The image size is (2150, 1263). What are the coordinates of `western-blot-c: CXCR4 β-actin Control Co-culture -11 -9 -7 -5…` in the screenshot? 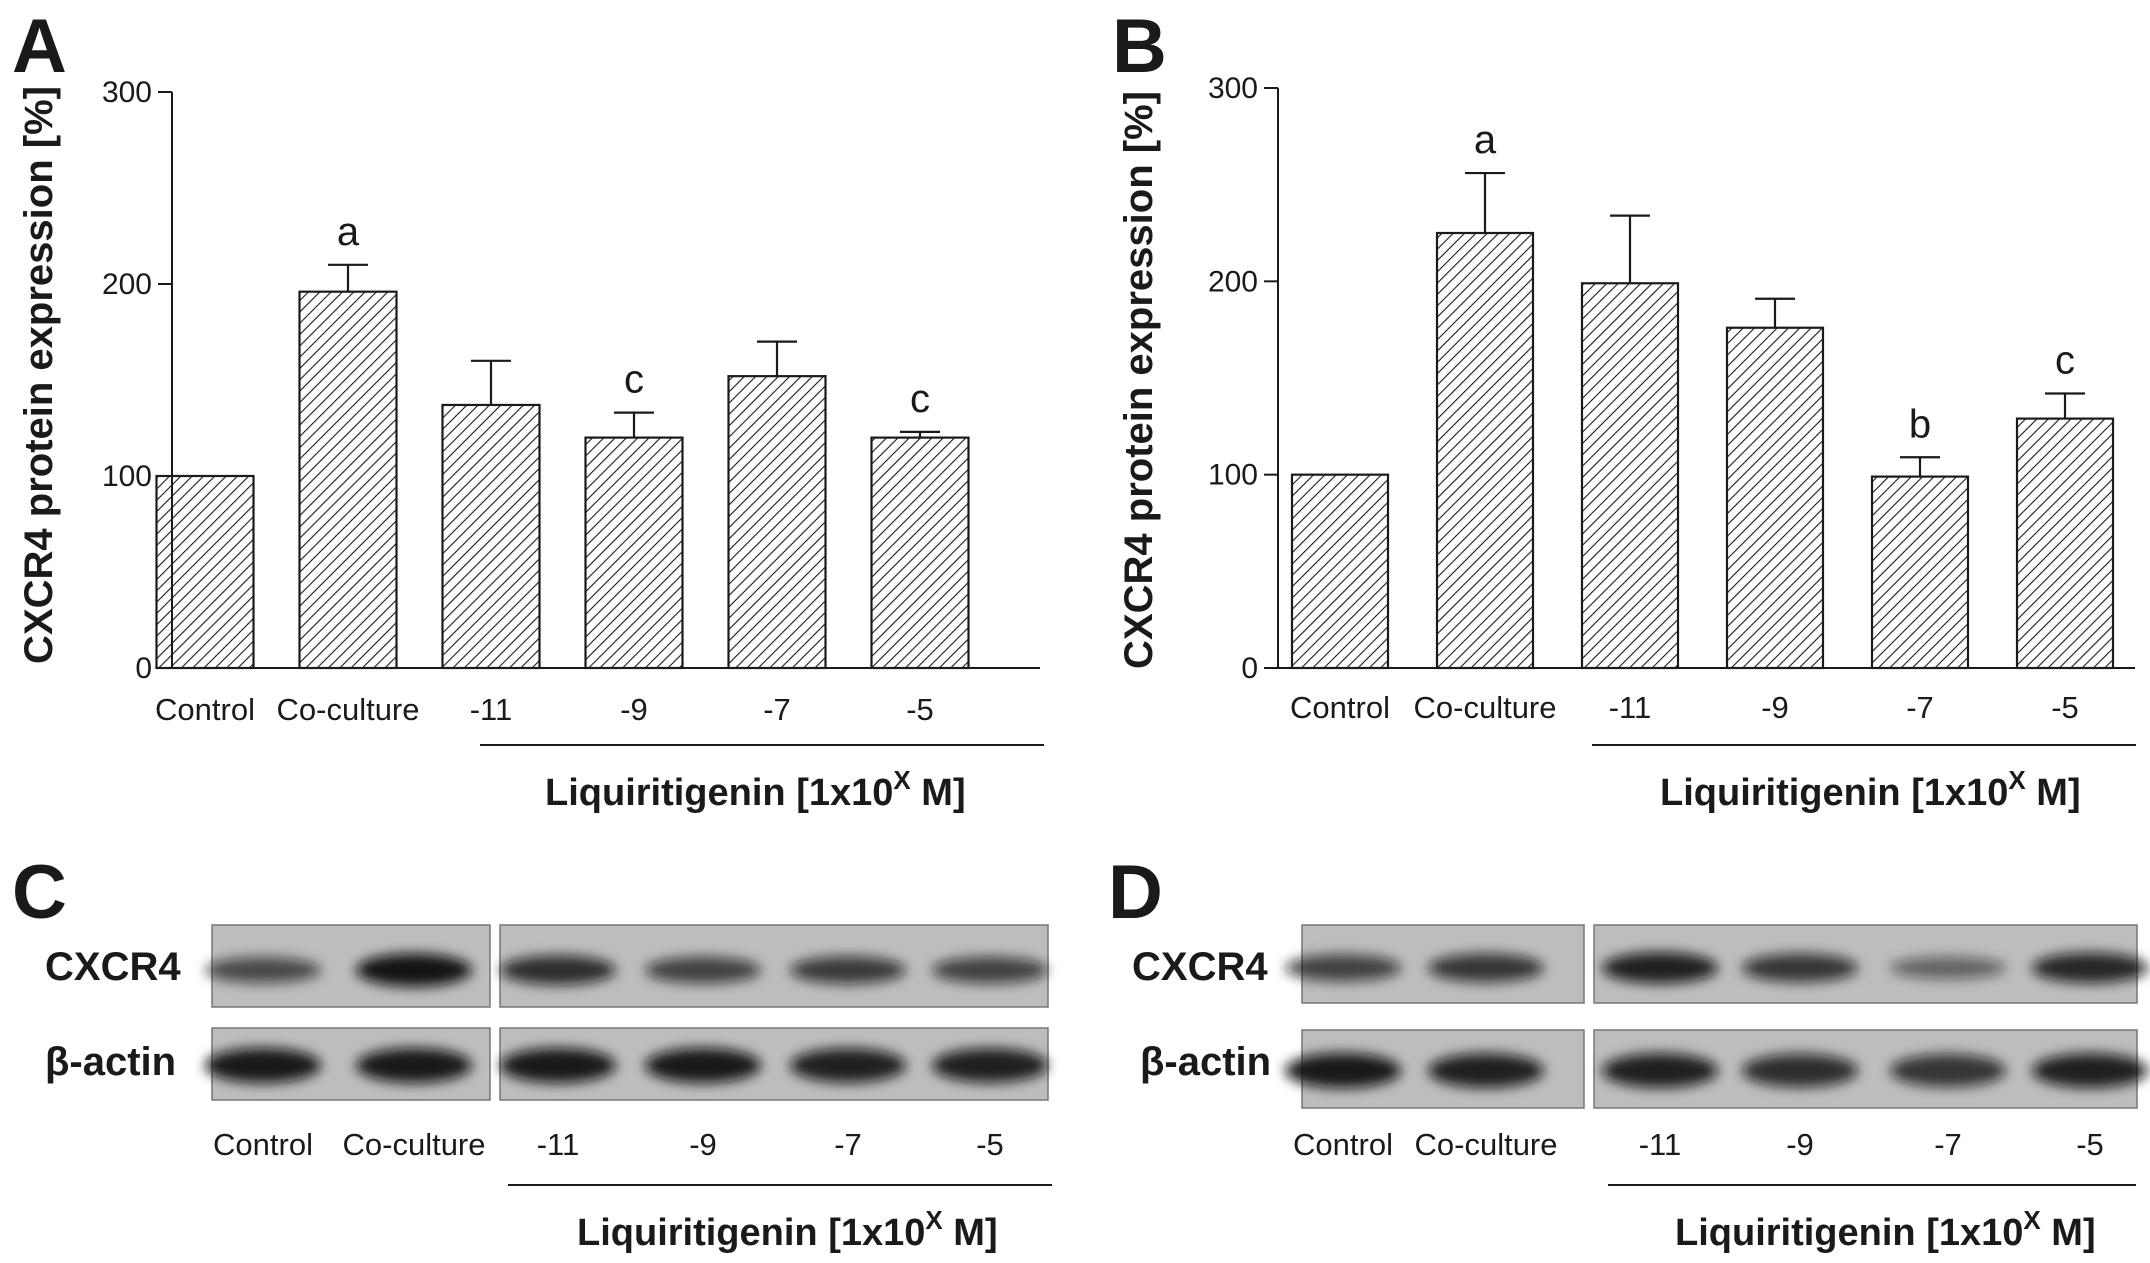 It's located at (548, 1089).